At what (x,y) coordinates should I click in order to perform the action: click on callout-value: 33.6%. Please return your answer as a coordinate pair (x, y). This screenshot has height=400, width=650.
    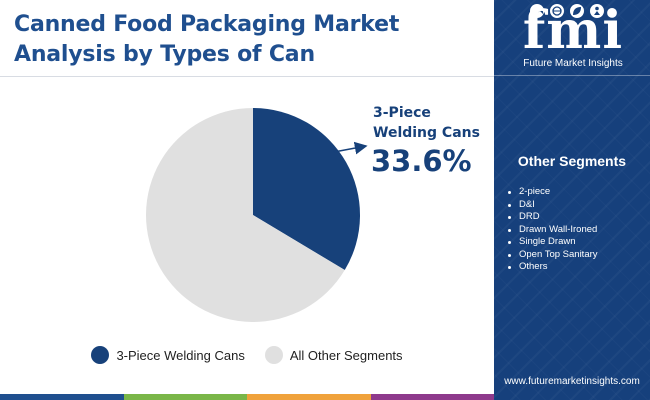
    Looking at the image, I should click on (421, 161).